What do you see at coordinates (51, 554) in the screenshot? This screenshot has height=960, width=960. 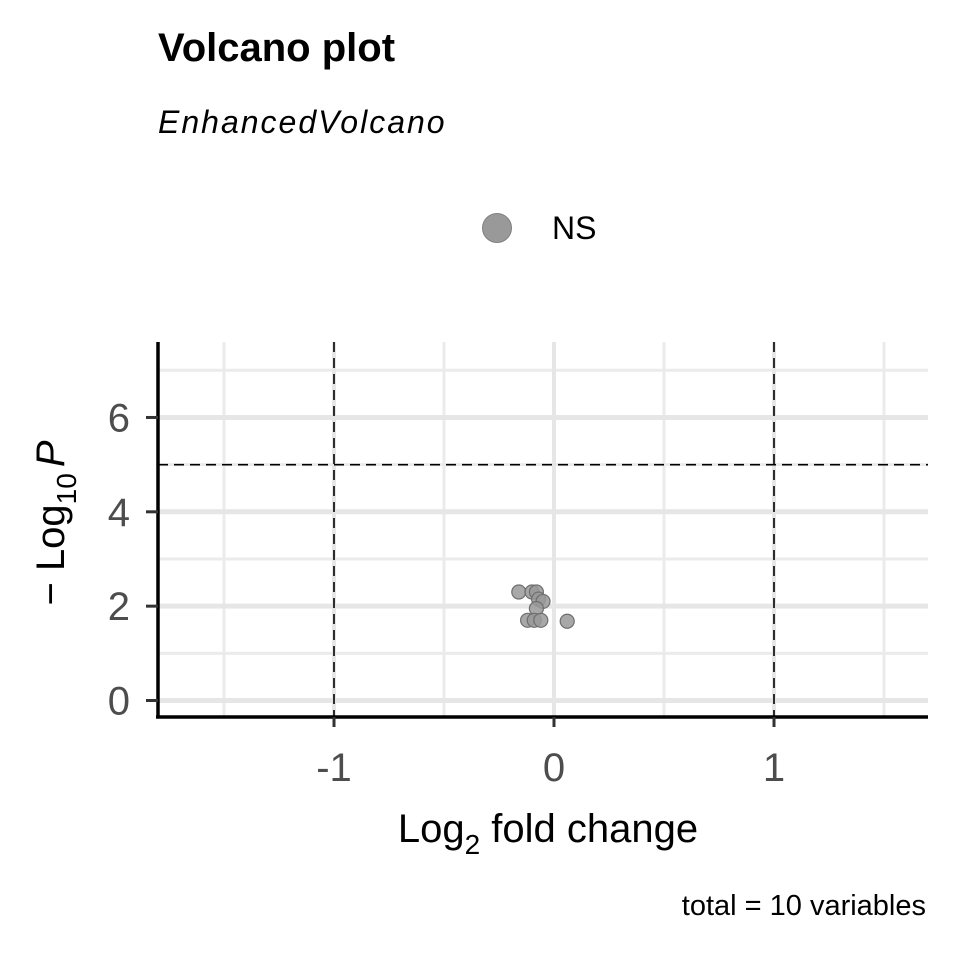 I see `y-axis-title-prefix: − Log` at bounding box center [51, 554].